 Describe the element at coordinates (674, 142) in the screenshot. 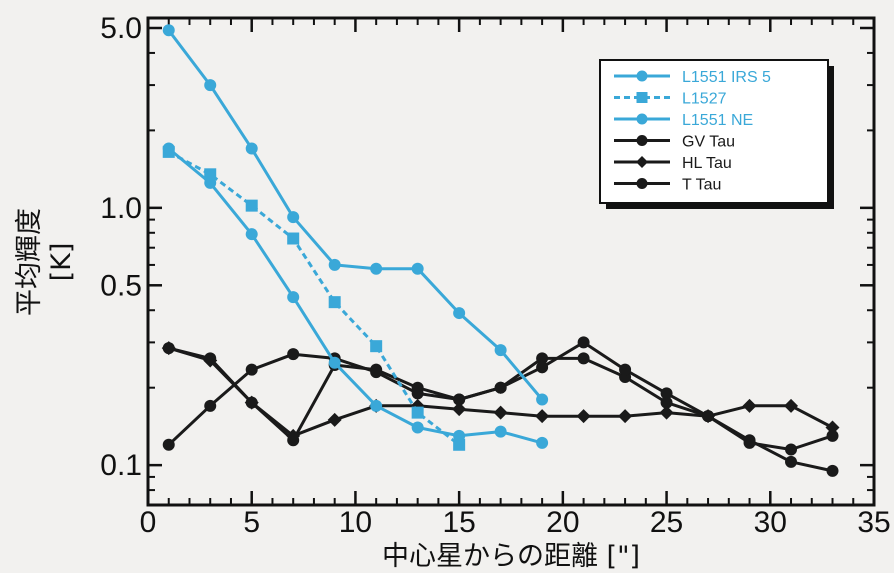

I see `legend-entry: GV Tau` at that location.